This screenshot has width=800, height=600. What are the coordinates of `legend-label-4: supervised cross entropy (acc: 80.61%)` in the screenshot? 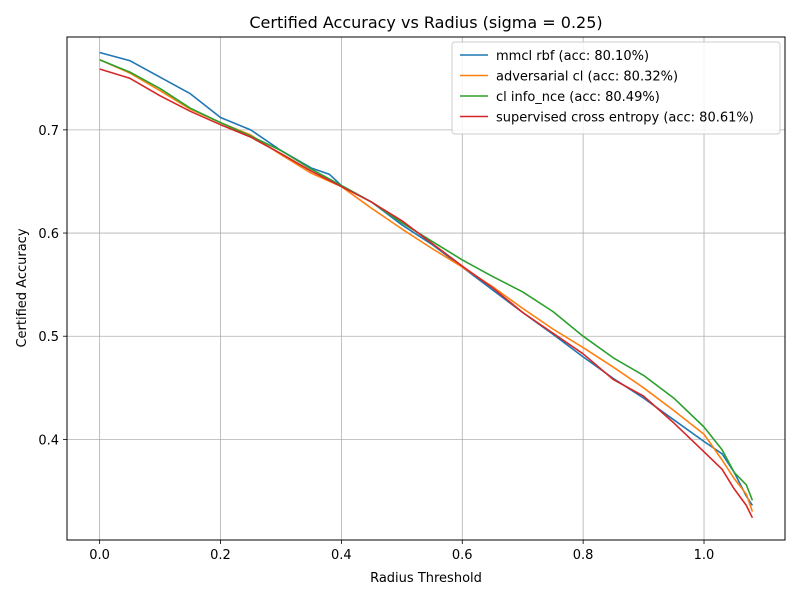 It's located at (625, 118).